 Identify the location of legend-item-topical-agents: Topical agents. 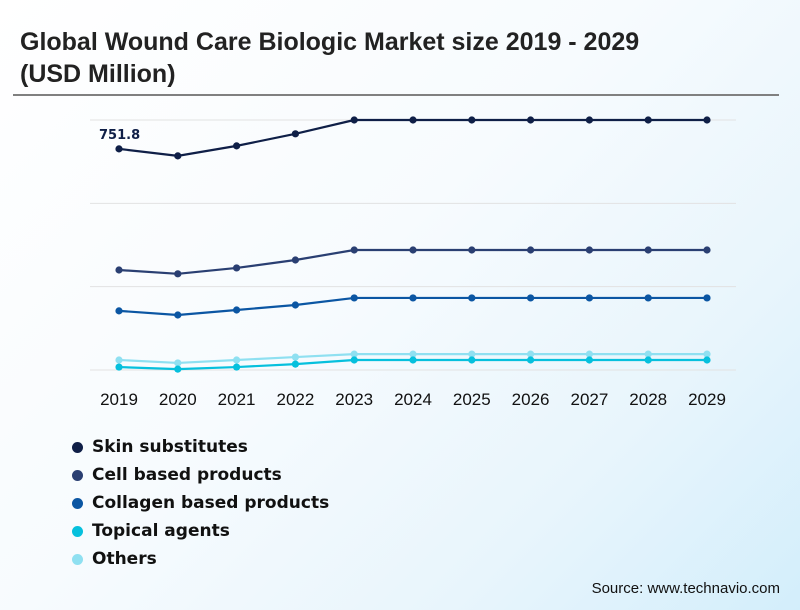
(200, 531).